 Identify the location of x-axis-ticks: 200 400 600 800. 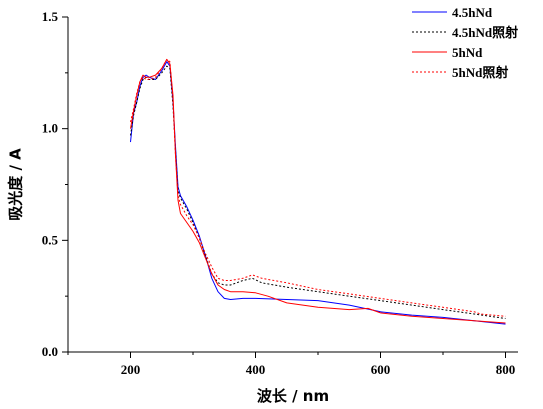
(291, 364).